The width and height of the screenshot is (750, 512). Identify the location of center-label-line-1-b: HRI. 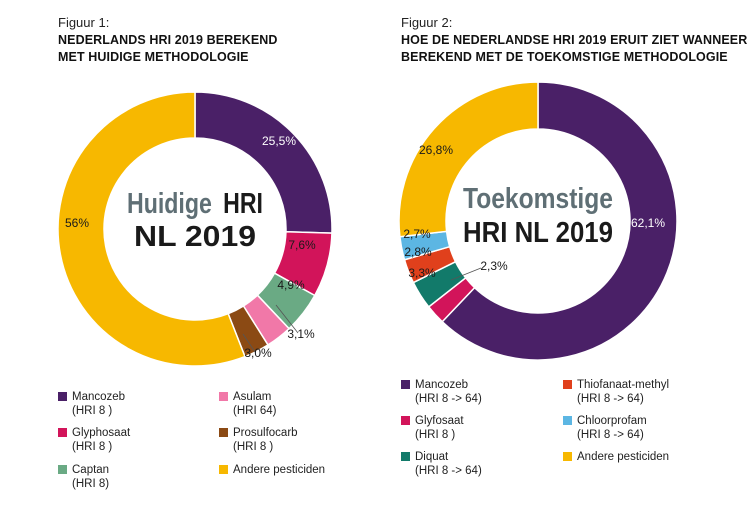
(243, 204).